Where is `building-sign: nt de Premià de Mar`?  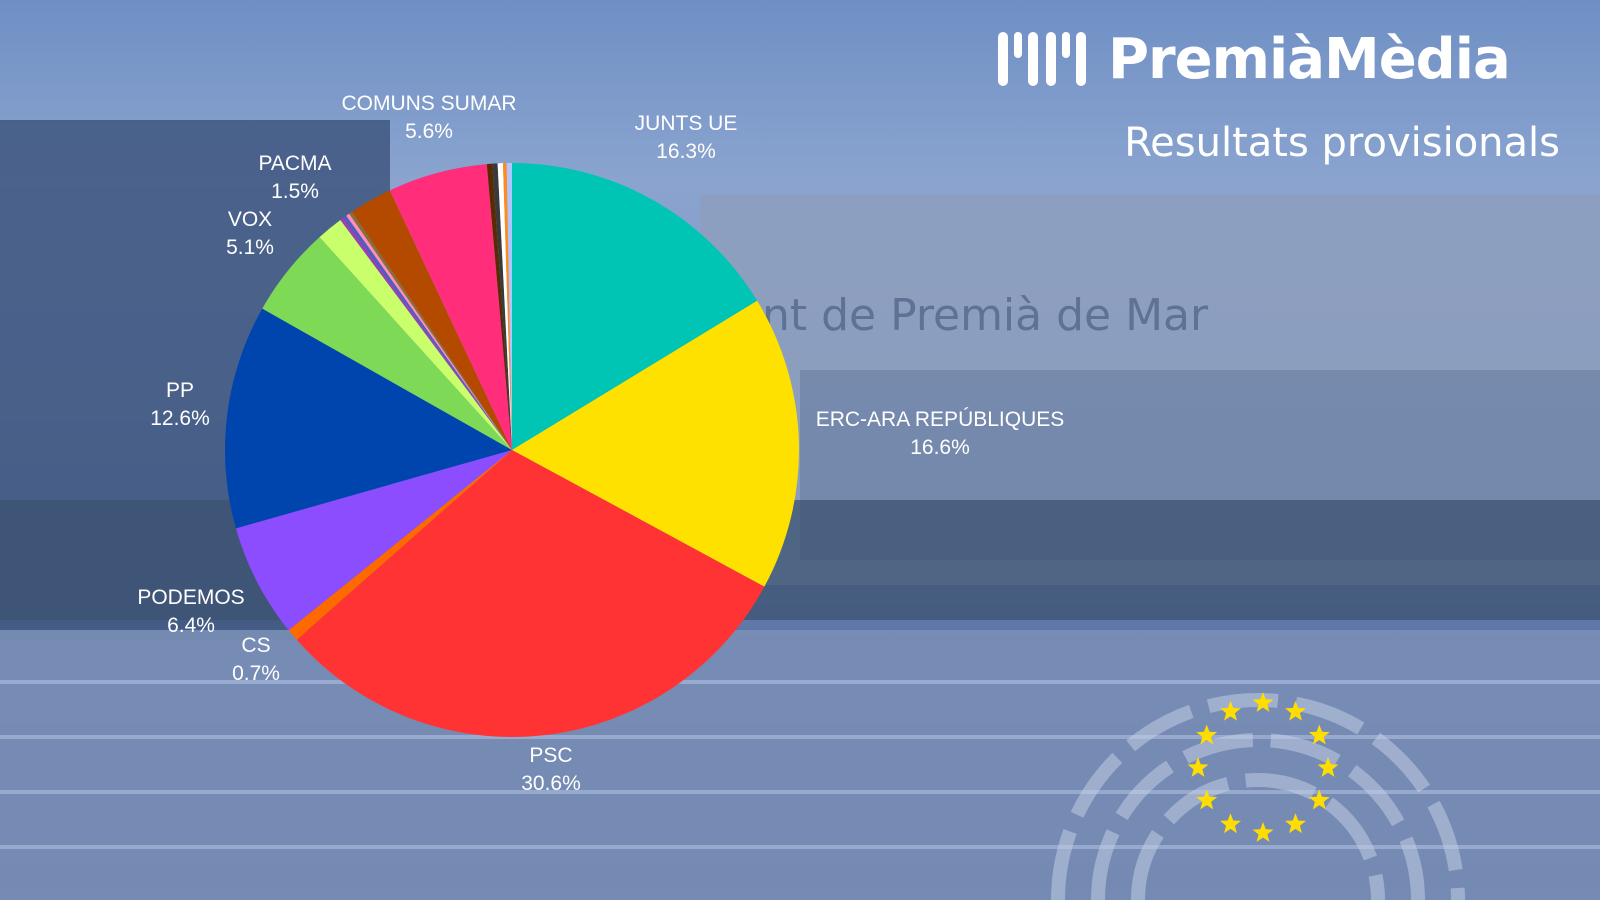 building-sign: nt de Premià de Mar is located at coordinates (985, 315).